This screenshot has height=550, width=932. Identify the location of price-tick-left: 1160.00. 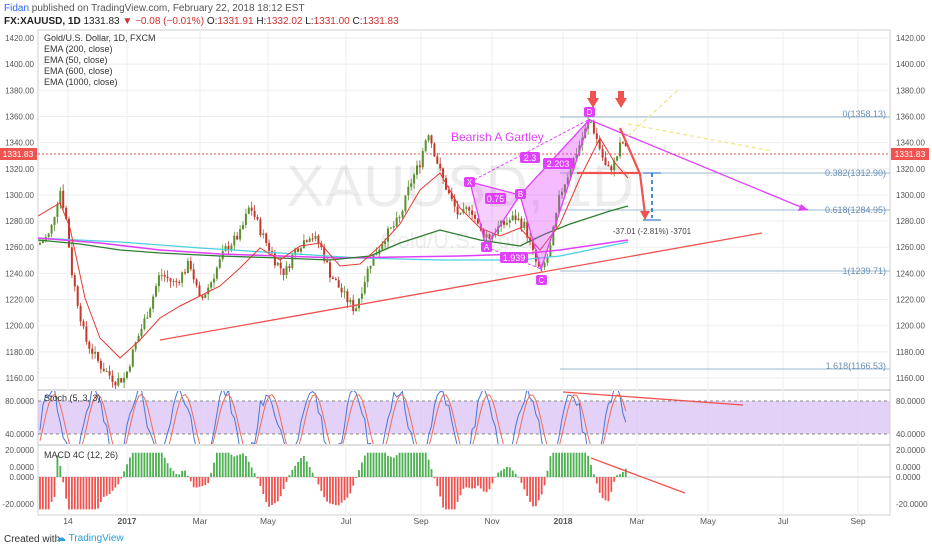
(20, 378).